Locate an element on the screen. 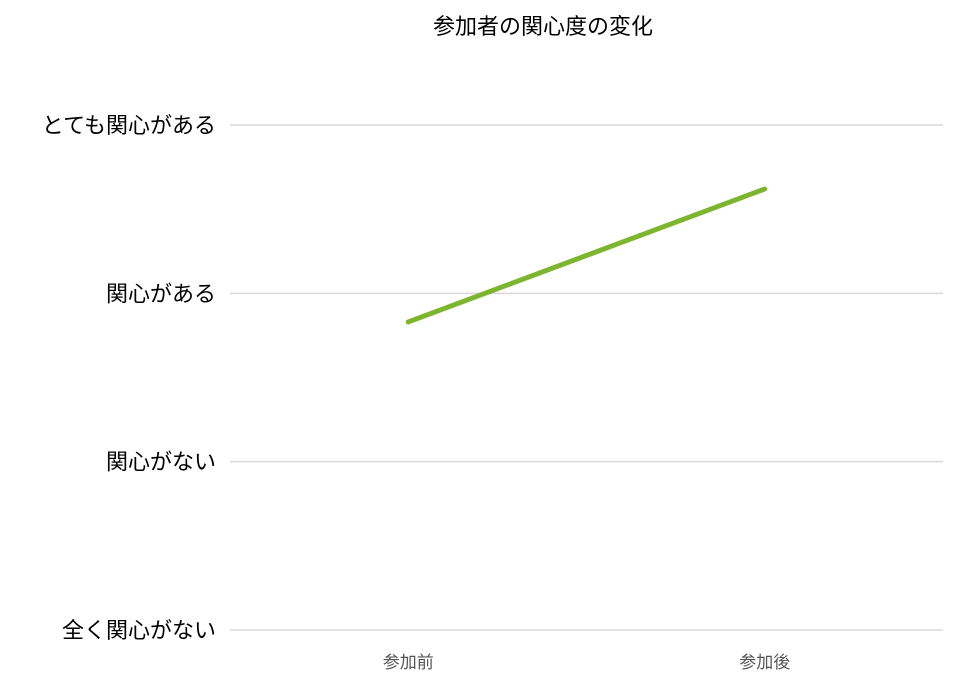 The width and height of the screenshot is (957, 678). chart-title: 参加者の関心度の変化 is located at coordinates (543, 27).